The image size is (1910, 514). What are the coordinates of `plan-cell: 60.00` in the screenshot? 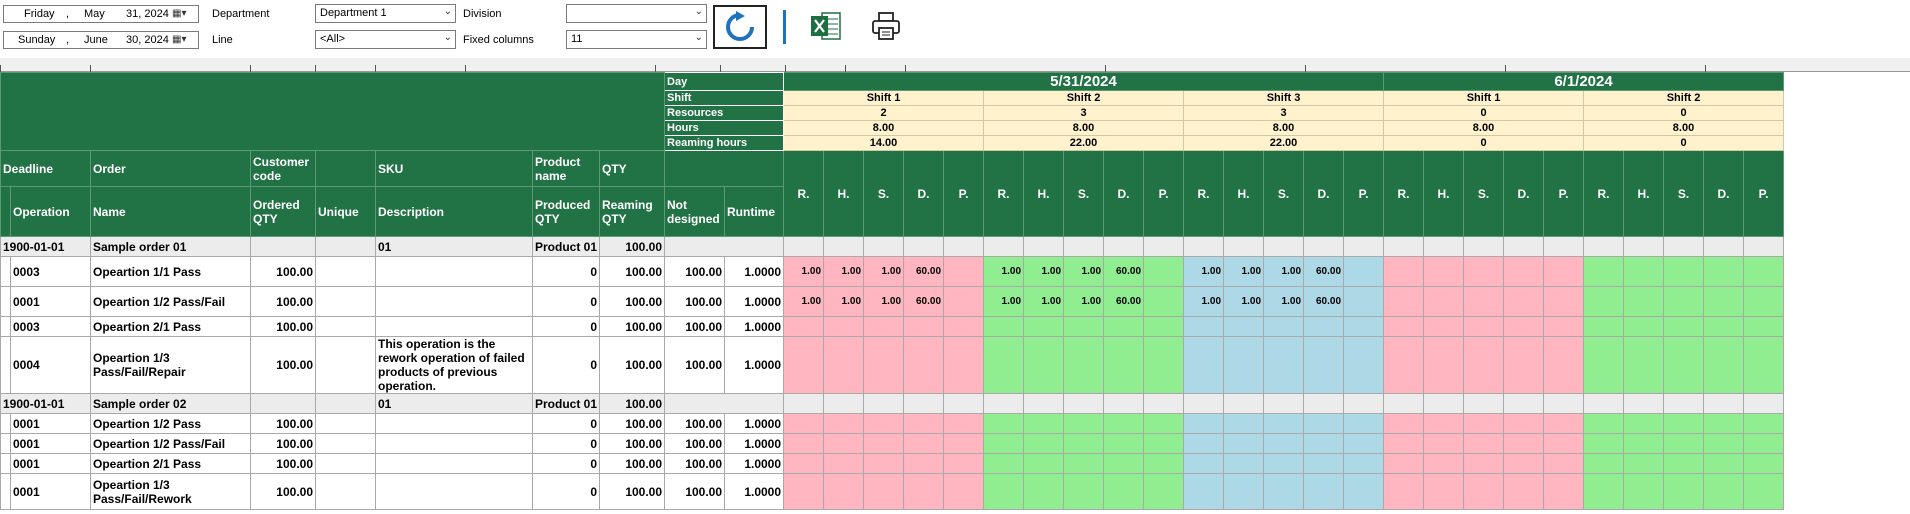 It's located at (1324, 271).